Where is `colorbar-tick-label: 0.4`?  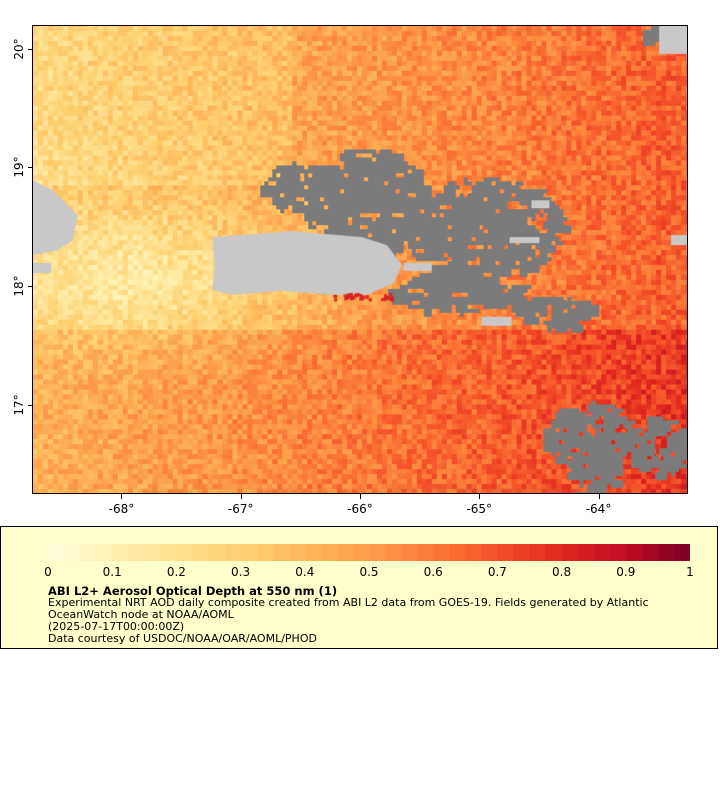
colorbar-tick-label: 0.4 is located at coordinates (305, 572).